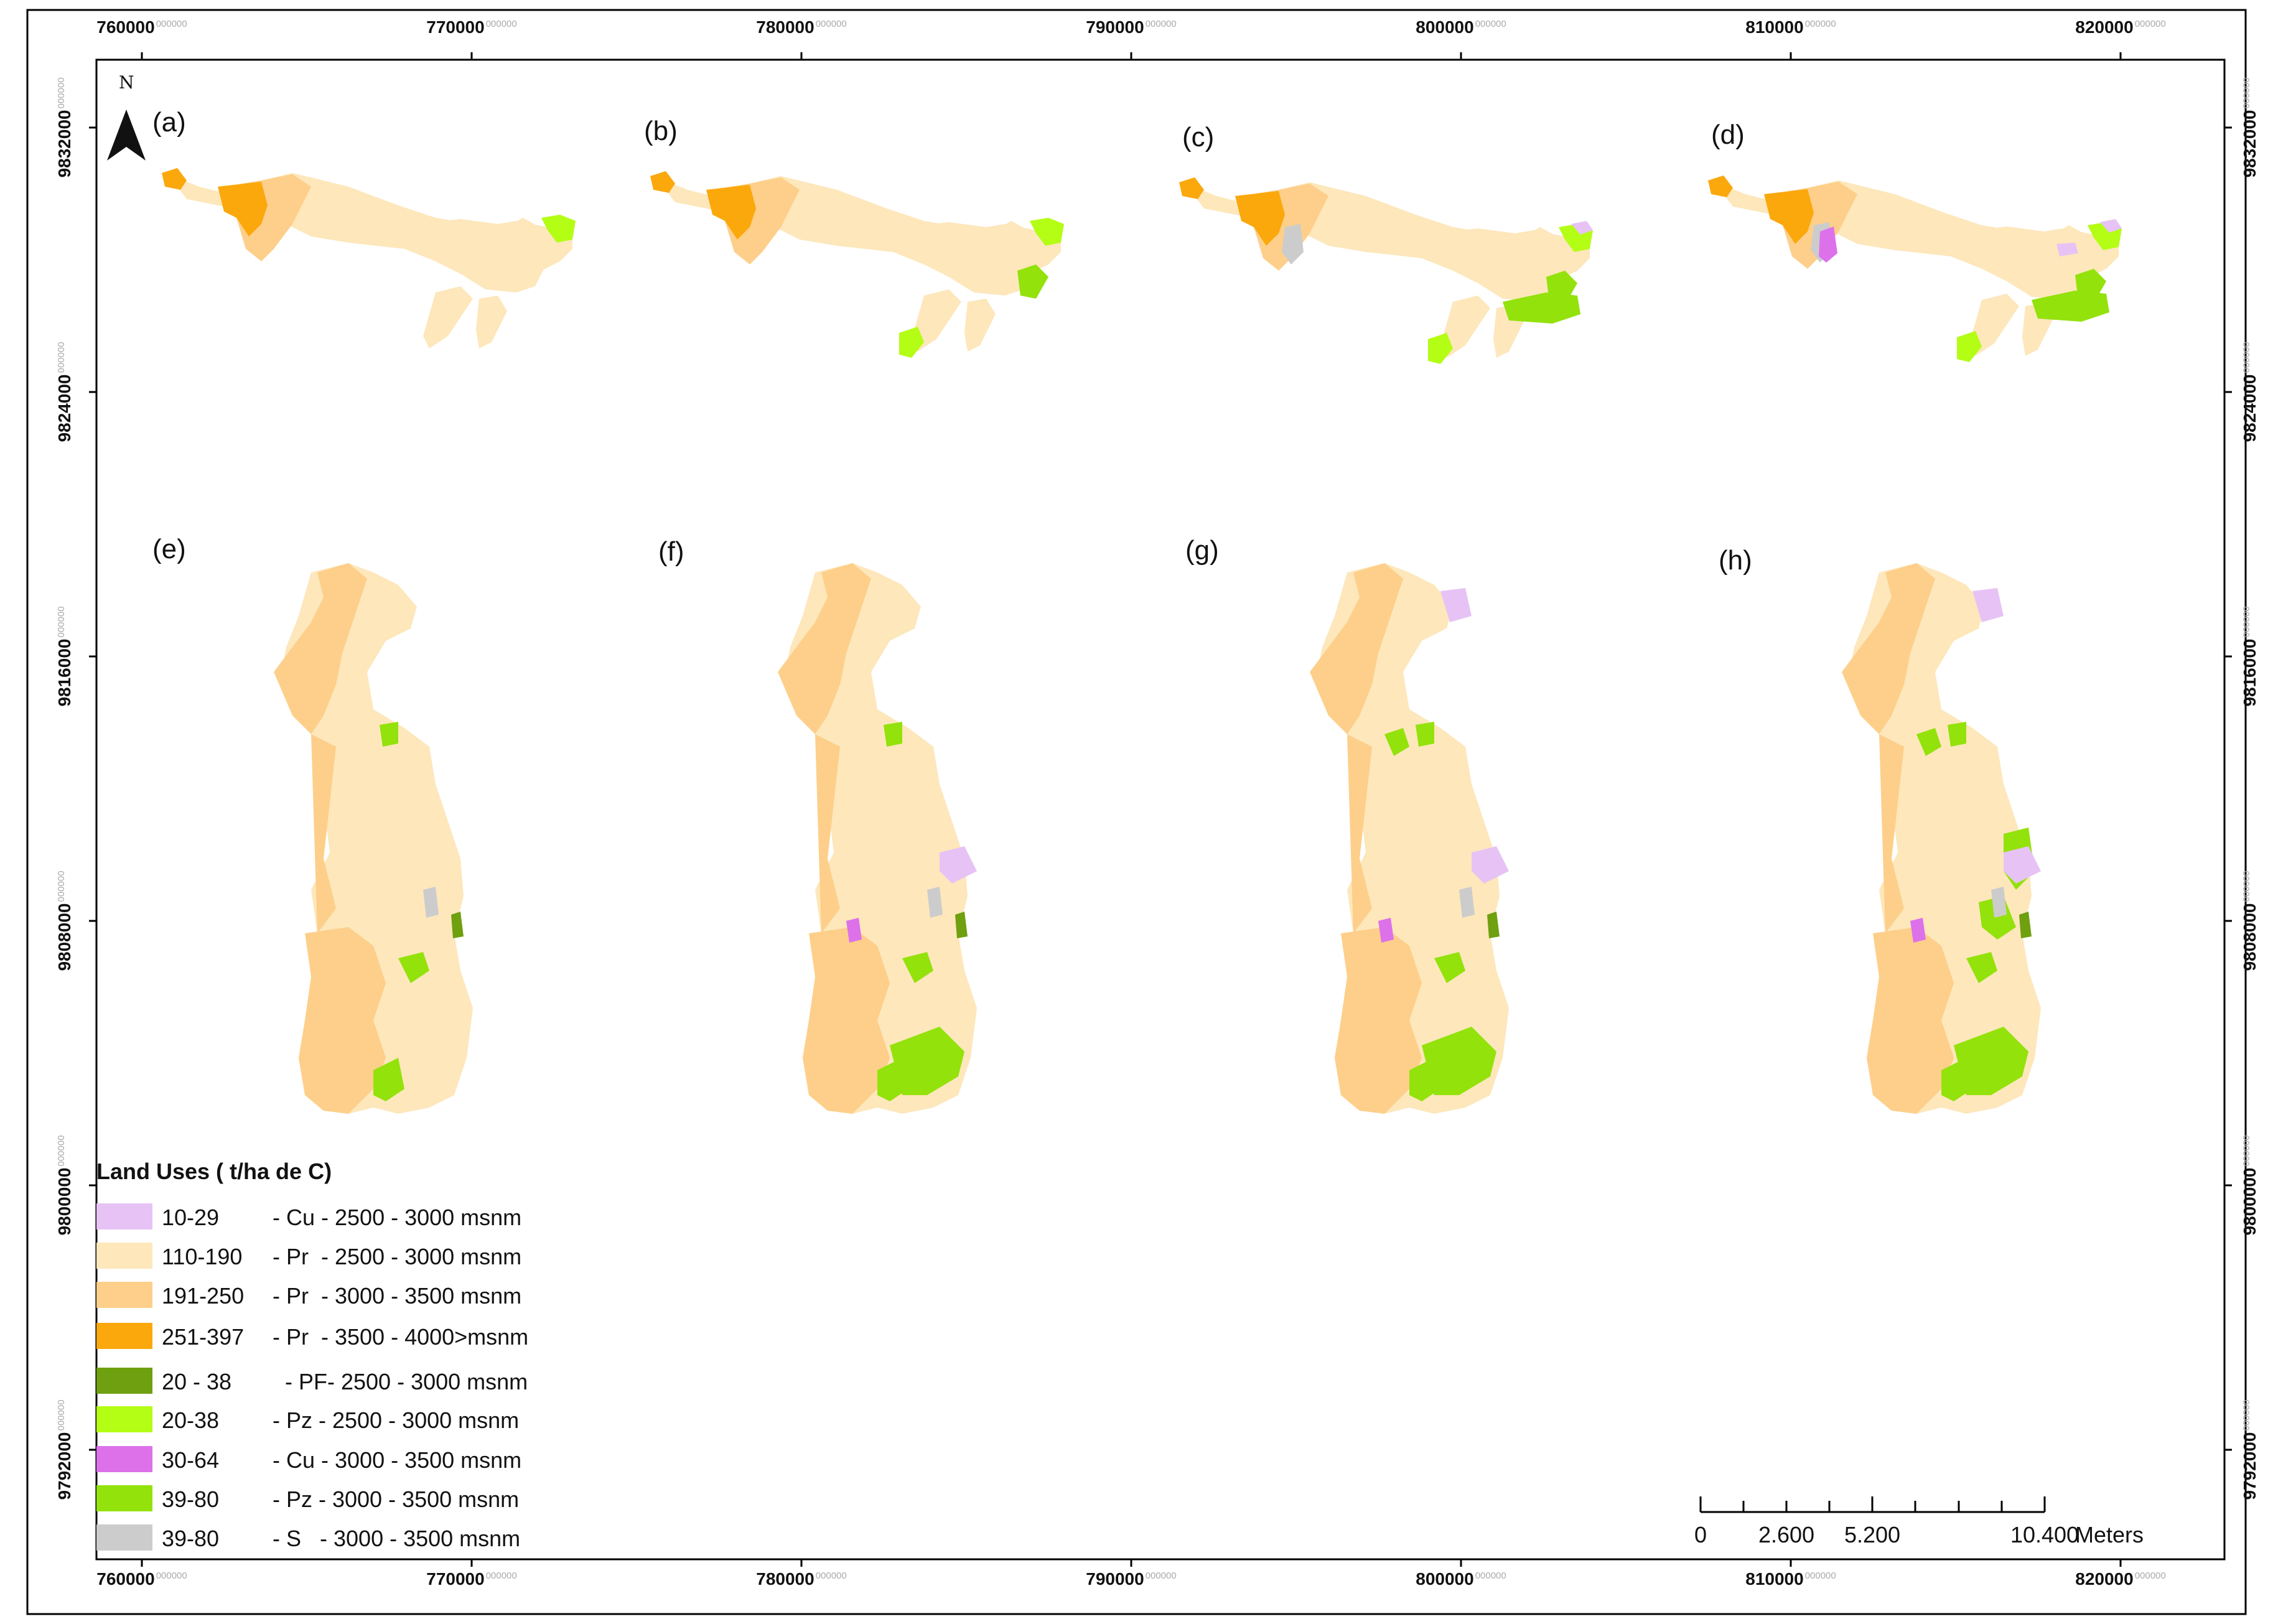 The image size is (2273, 1624). What do you see at coordinates (65, 920) in the screenshot?
I see `y-tick-left-9808000: 9808000000000` at bounding box center [65, 920].